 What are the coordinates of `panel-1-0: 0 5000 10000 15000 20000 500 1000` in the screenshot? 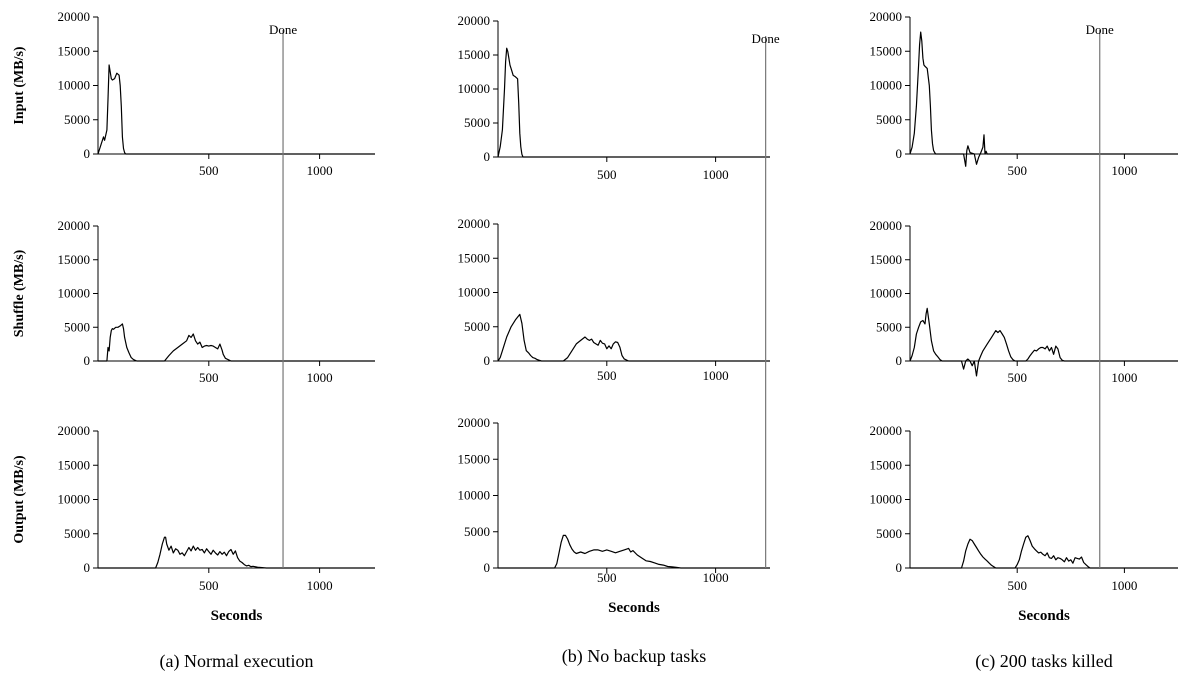 It's located at (614, 97).